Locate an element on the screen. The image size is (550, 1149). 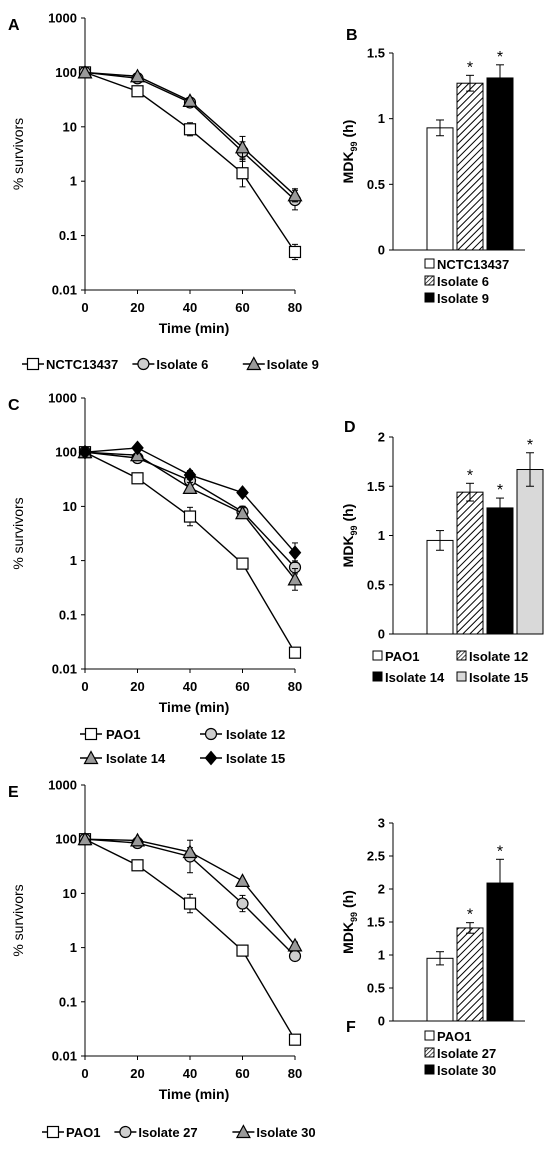
legend-label: Isolate 15 is located at coordinates (255, 758).